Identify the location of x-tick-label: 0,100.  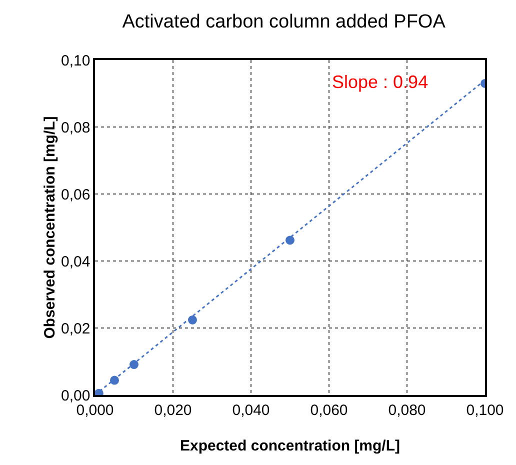
(485, 410).